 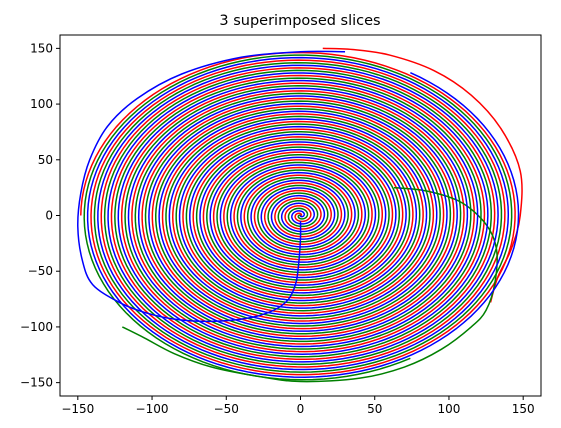 What do you see at coordinates (301, 409) in the screenshot?
I see `x-tick-label: 0` at bounding box center [301, 409].